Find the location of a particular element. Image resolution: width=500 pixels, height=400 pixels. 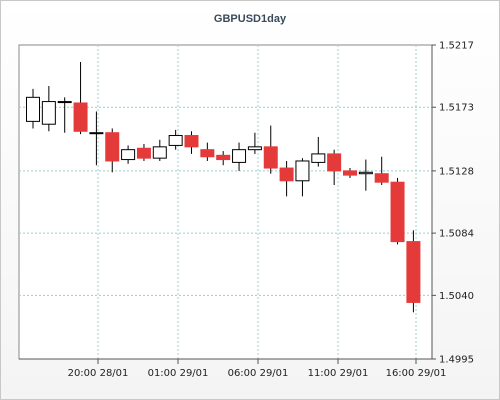

y-tick-label: 1.4995 is located at coordinates (456, 360).